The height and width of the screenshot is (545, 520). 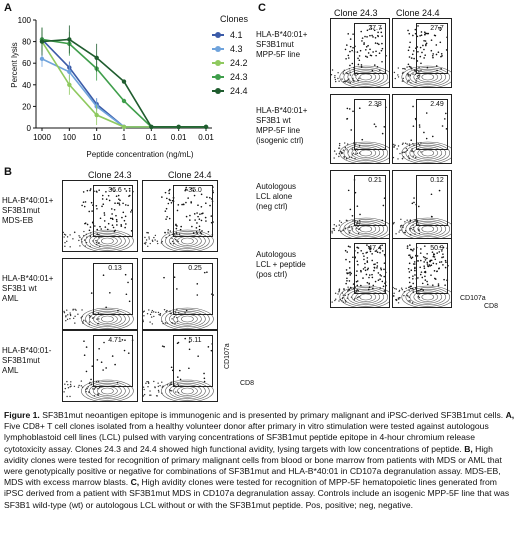 I want to click on legend-item-4.3: 4.3, so click(x=227, y=49).